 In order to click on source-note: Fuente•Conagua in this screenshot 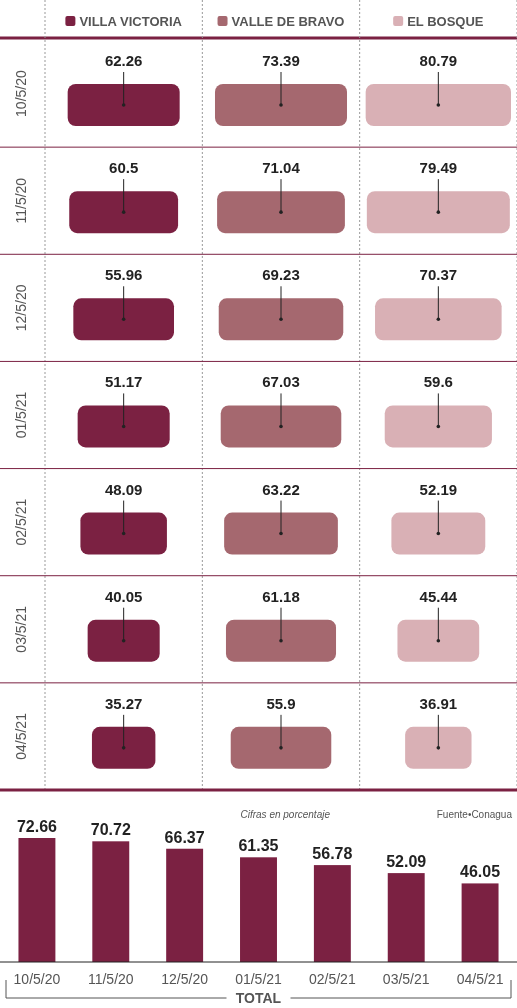, I will do `click(474, 814)`.